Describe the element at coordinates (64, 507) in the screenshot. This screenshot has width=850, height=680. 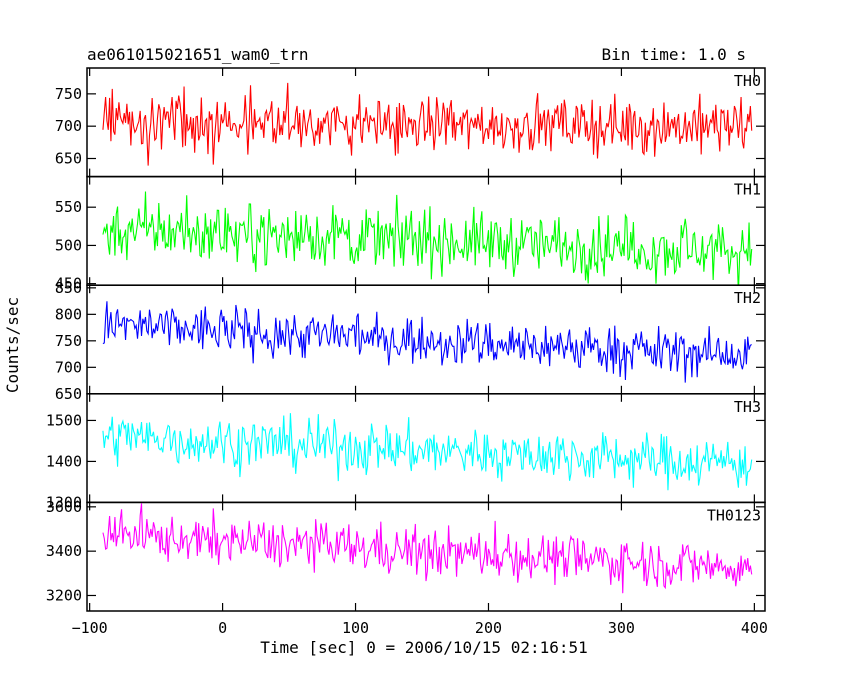
I see `y-tick-label: 3600` at that location.